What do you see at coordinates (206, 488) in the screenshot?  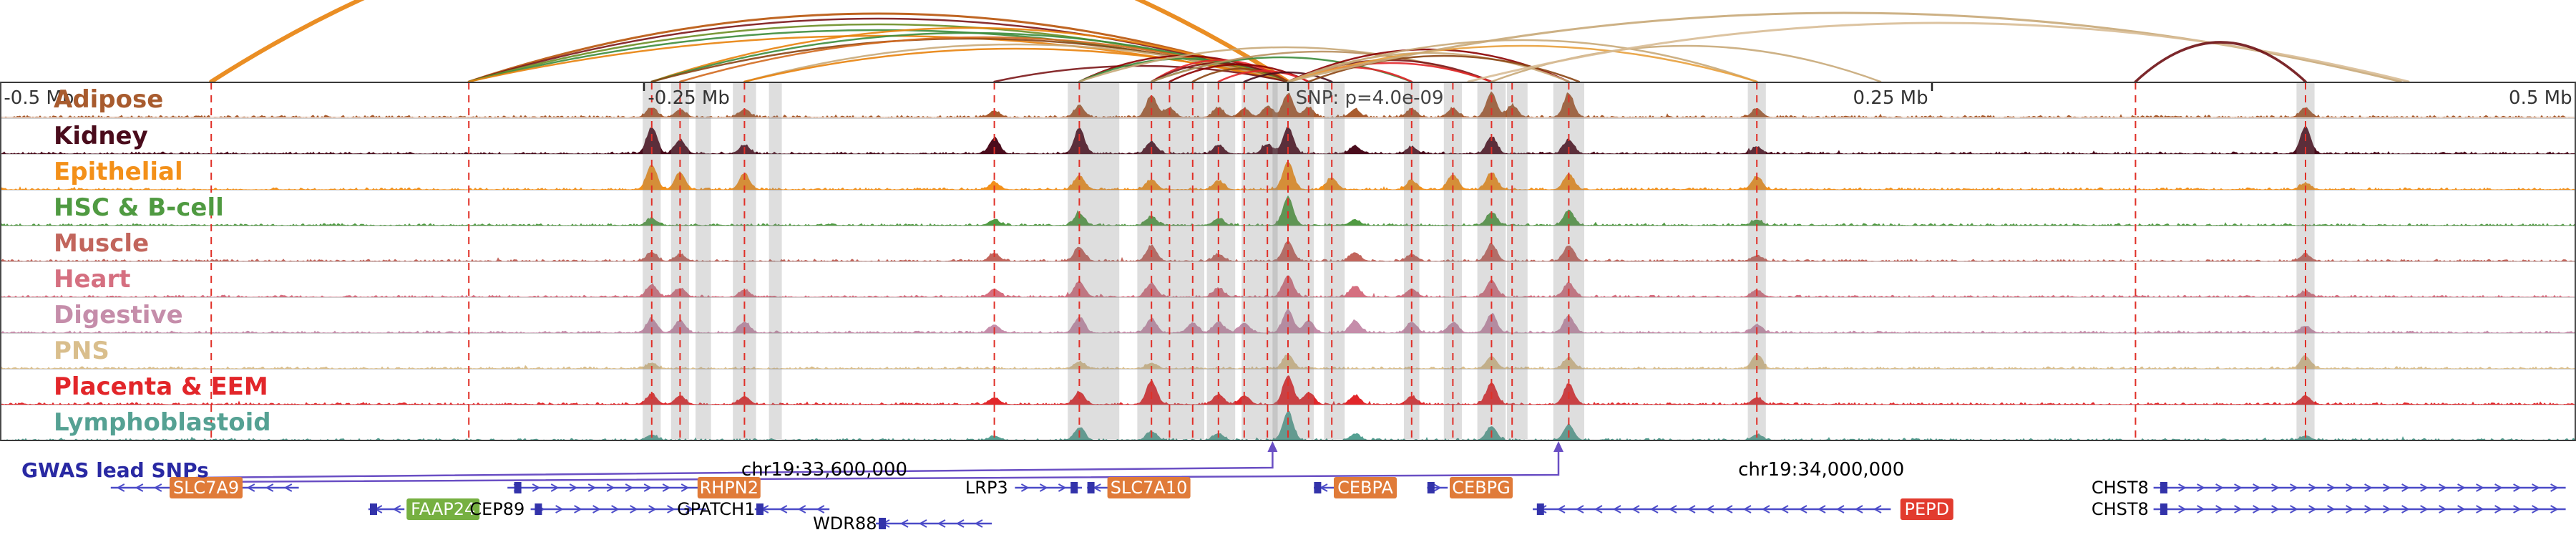 I see `gene-label-slc7a9: SLC7A9` at bounding box center [206, 488].